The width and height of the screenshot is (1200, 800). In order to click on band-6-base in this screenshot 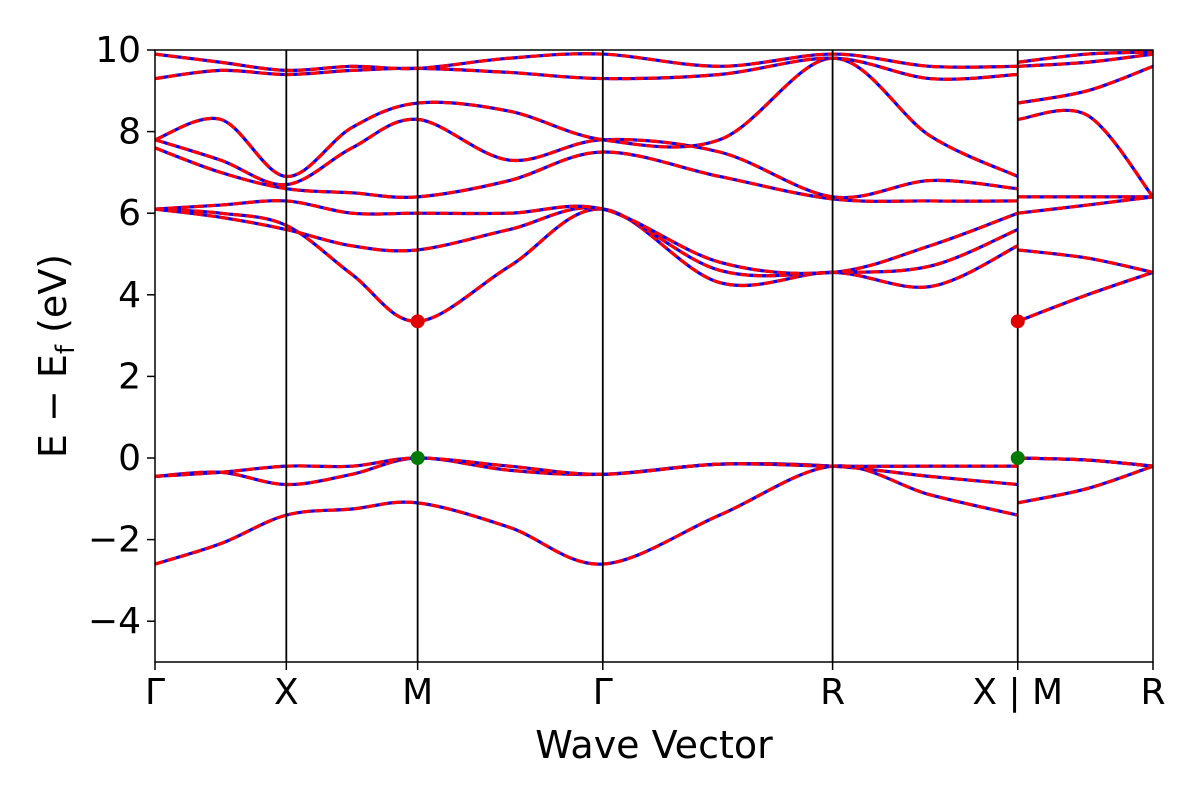, I will do `click(654, 174)`.